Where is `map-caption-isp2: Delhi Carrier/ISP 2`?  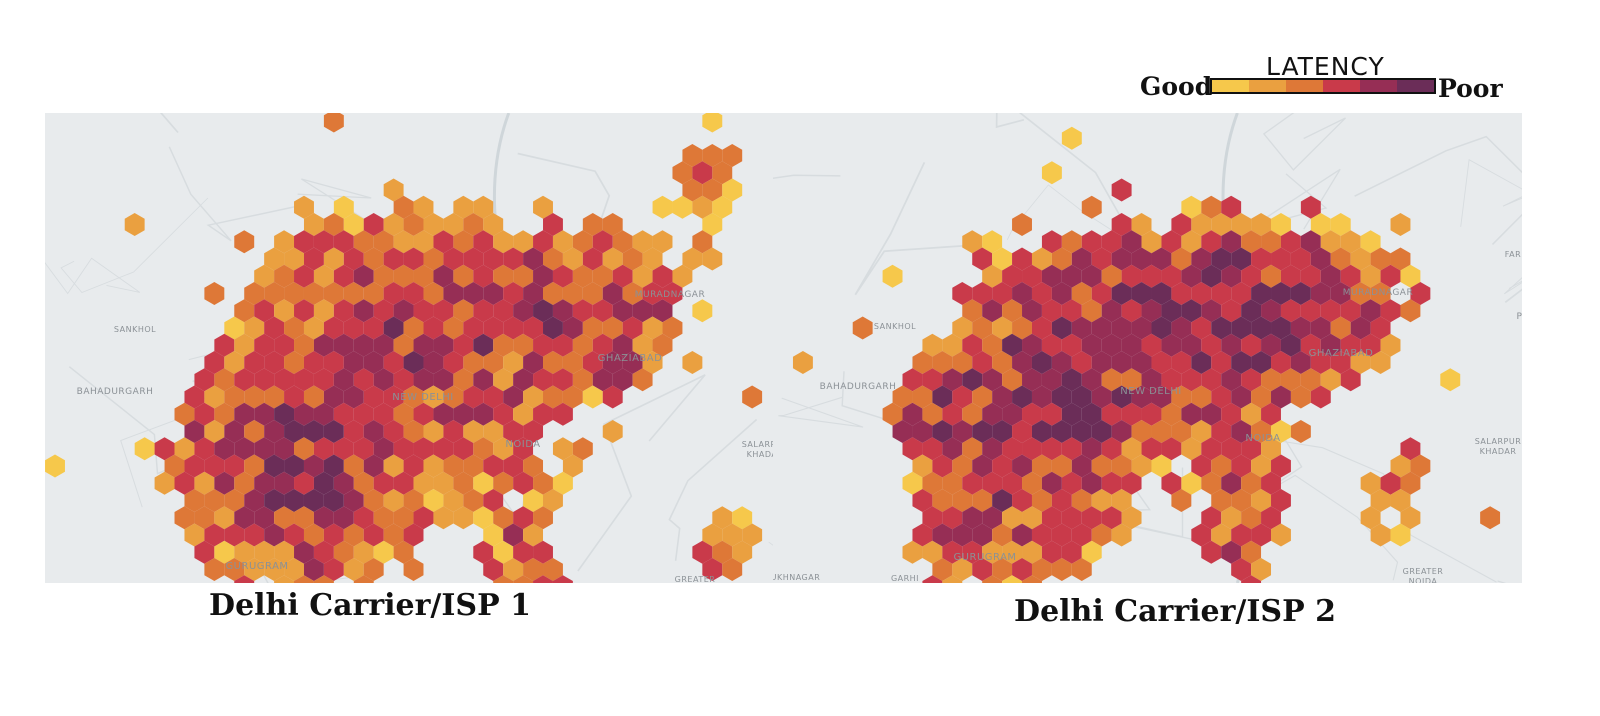 map-caption-isp2: Delhi Carrier/ISP 2 is located at coordinates (1175, 611).